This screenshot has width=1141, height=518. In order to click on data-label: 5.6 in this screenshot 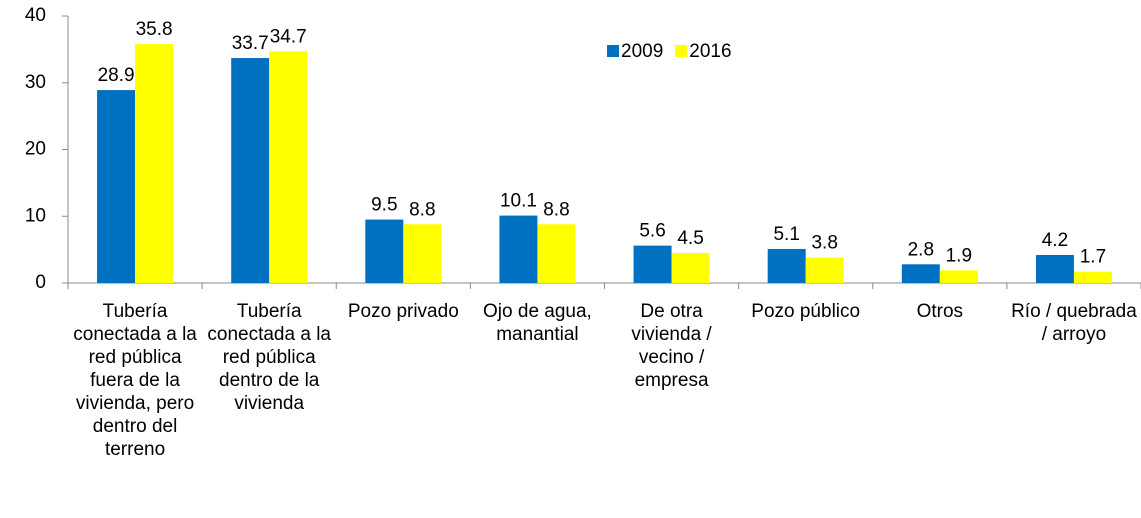, I will do `click(652, 231)`.